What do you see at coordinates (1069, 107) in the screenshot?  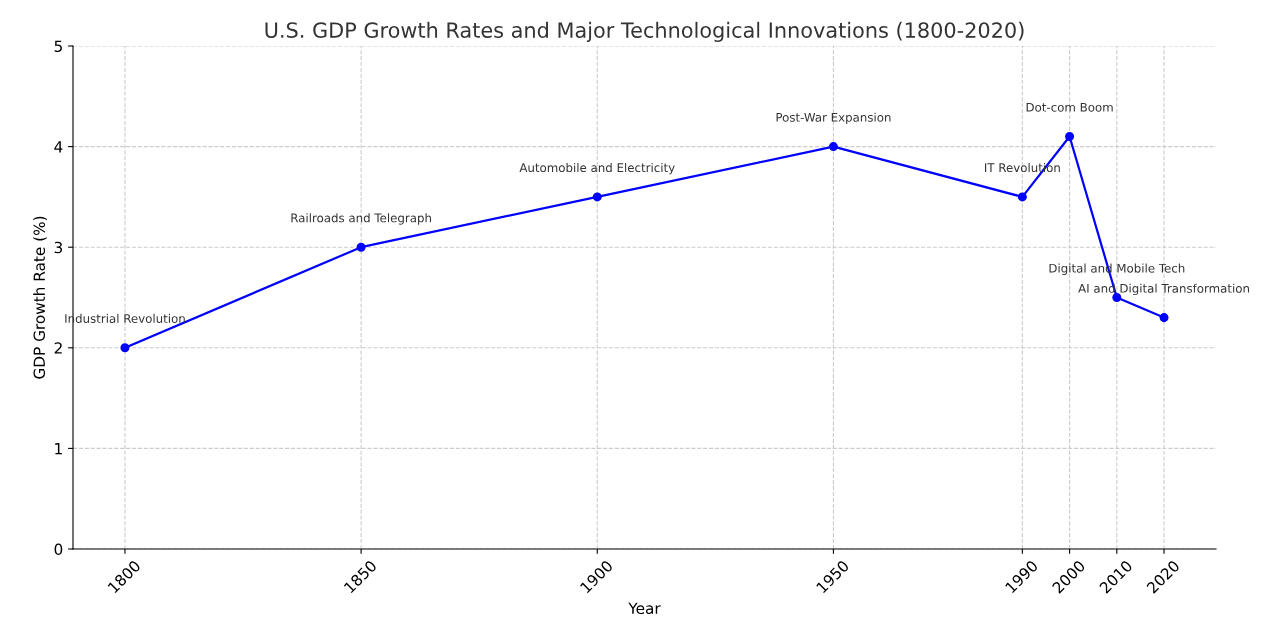 I see `annotation: Dot-com Boom` at bounding box center [1069, 107].